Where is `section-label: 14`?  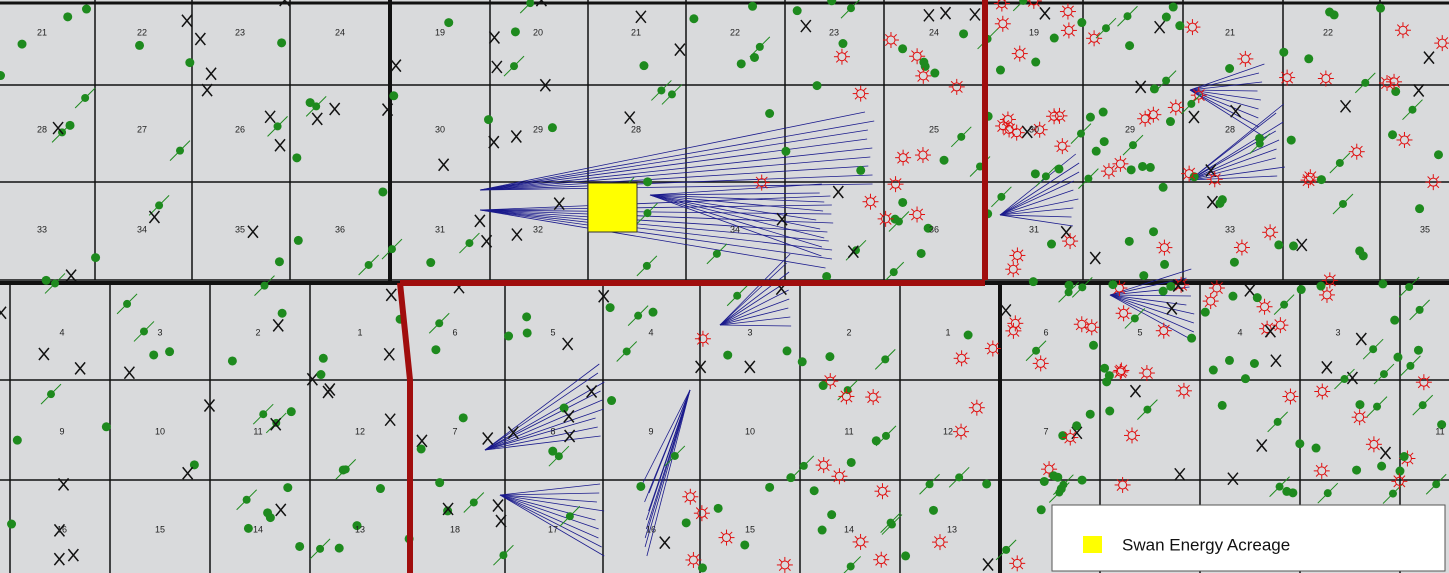
section-label: 14 is located at coordinates (849, 529).